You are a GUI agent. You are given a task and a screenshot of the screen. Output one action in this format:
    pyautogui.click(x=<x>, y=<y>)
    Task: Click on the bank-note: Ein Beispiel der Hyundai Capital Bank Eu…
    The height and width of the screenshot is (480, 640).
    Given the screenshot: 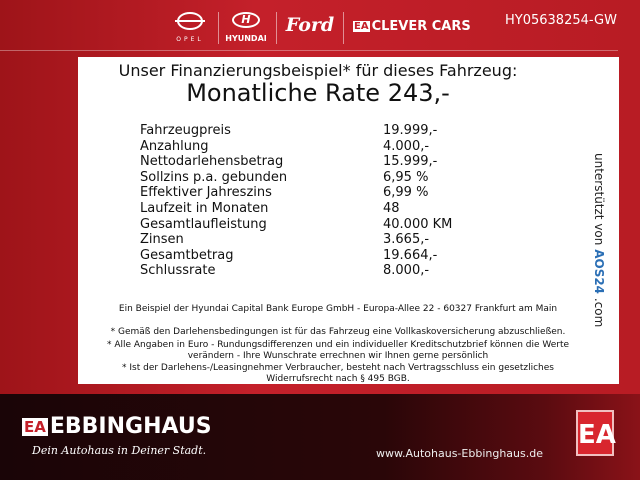 What is the action you would take?
    pyautogui.click(x=338, y=309)
    